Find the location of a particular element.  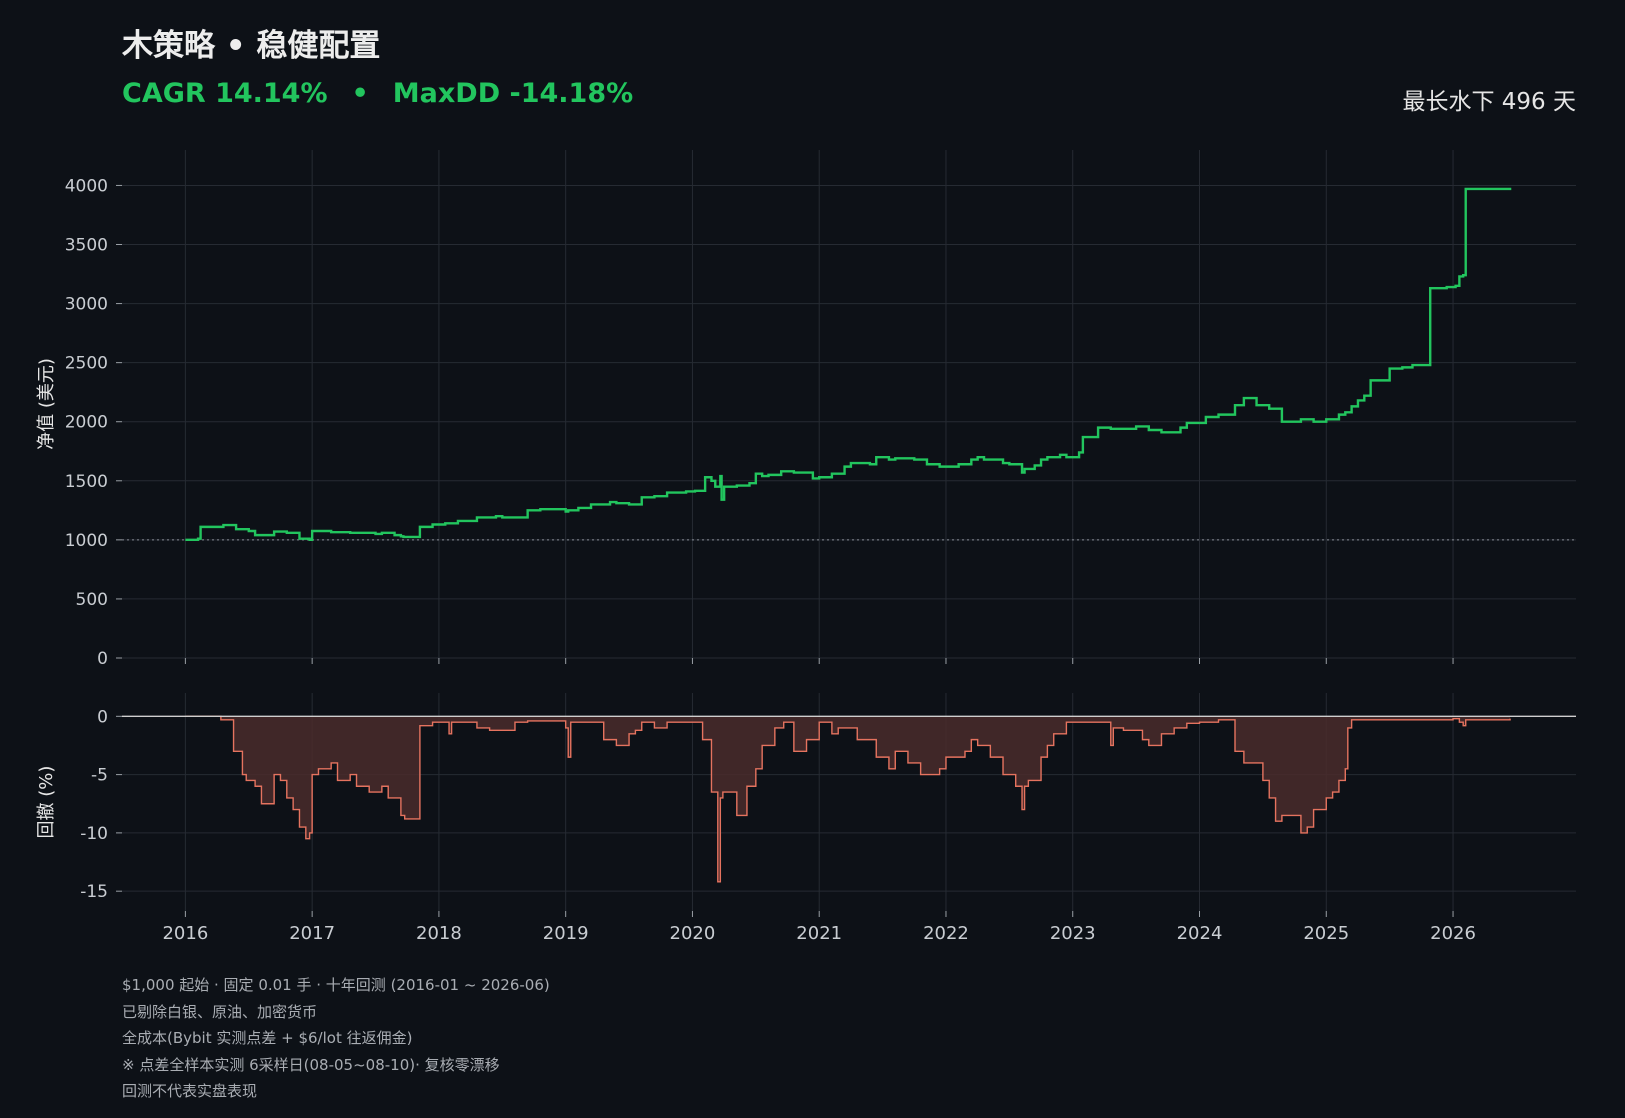

equity-ytick-label: 1000 is located at coordinates (86, 541).